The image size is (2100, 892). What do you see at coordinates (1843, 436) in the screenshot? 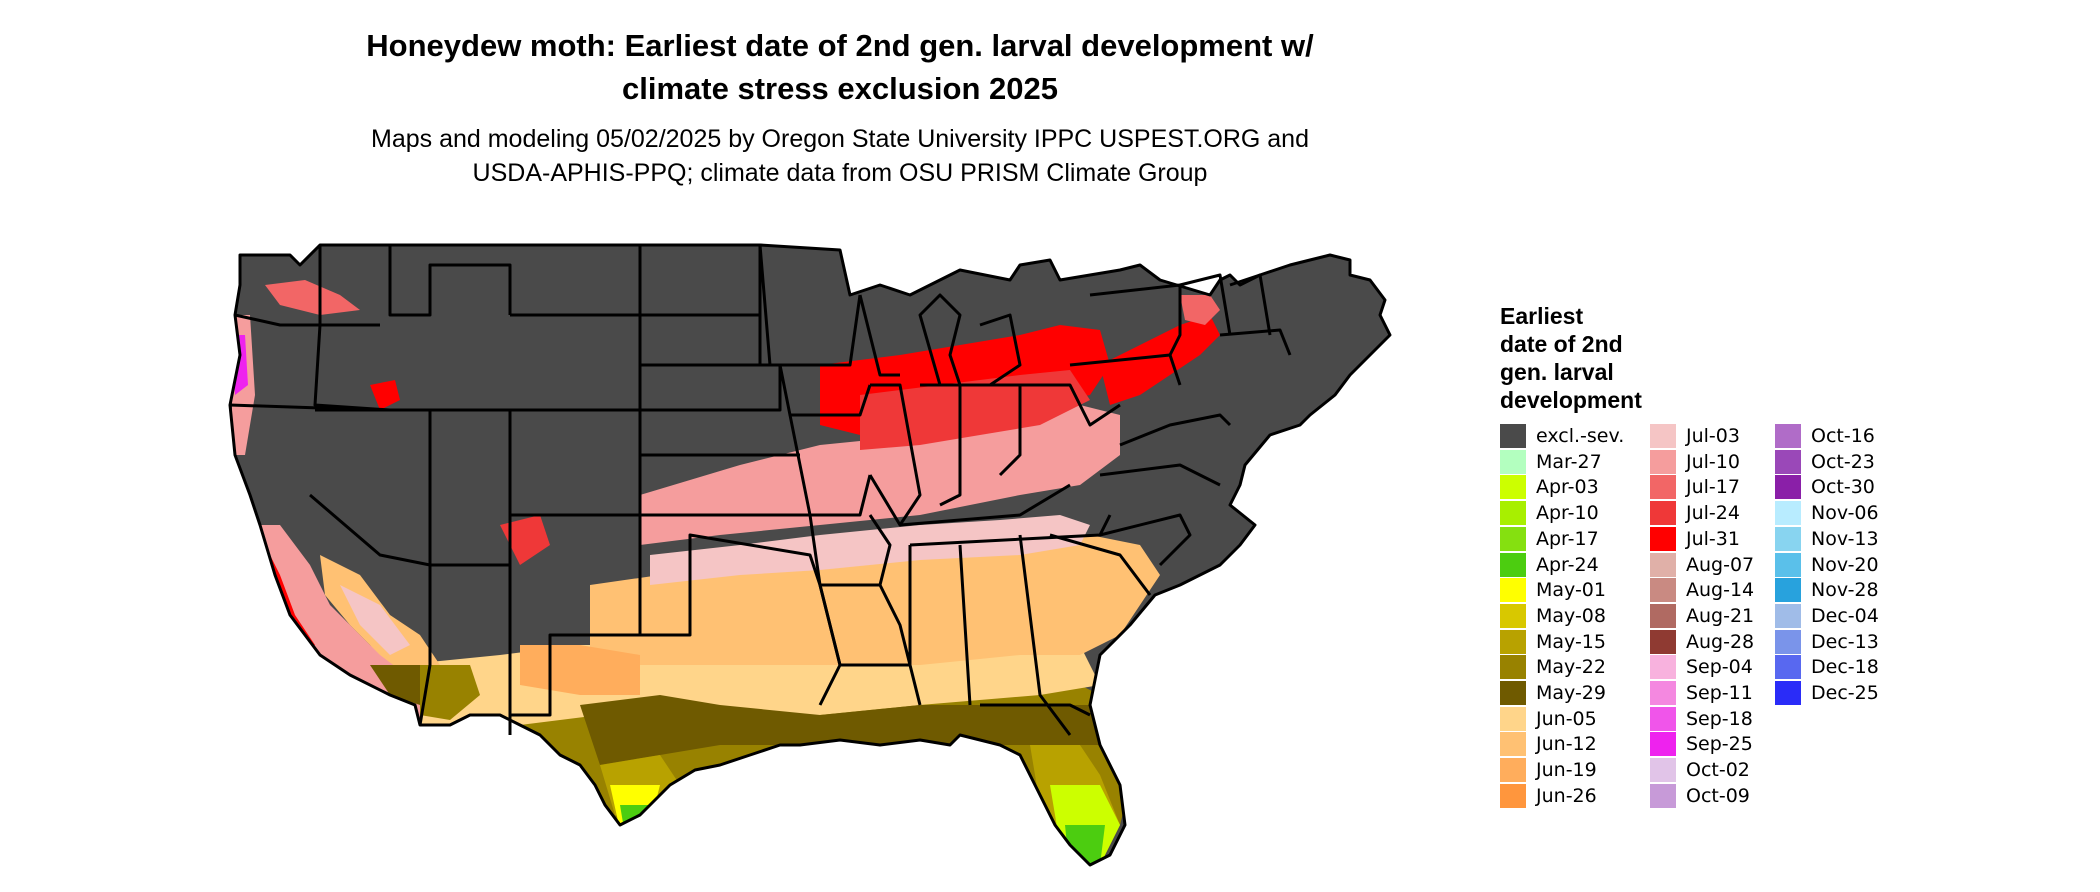
I see `legend-label: Oct-16` at bounding box center [1843, 436].